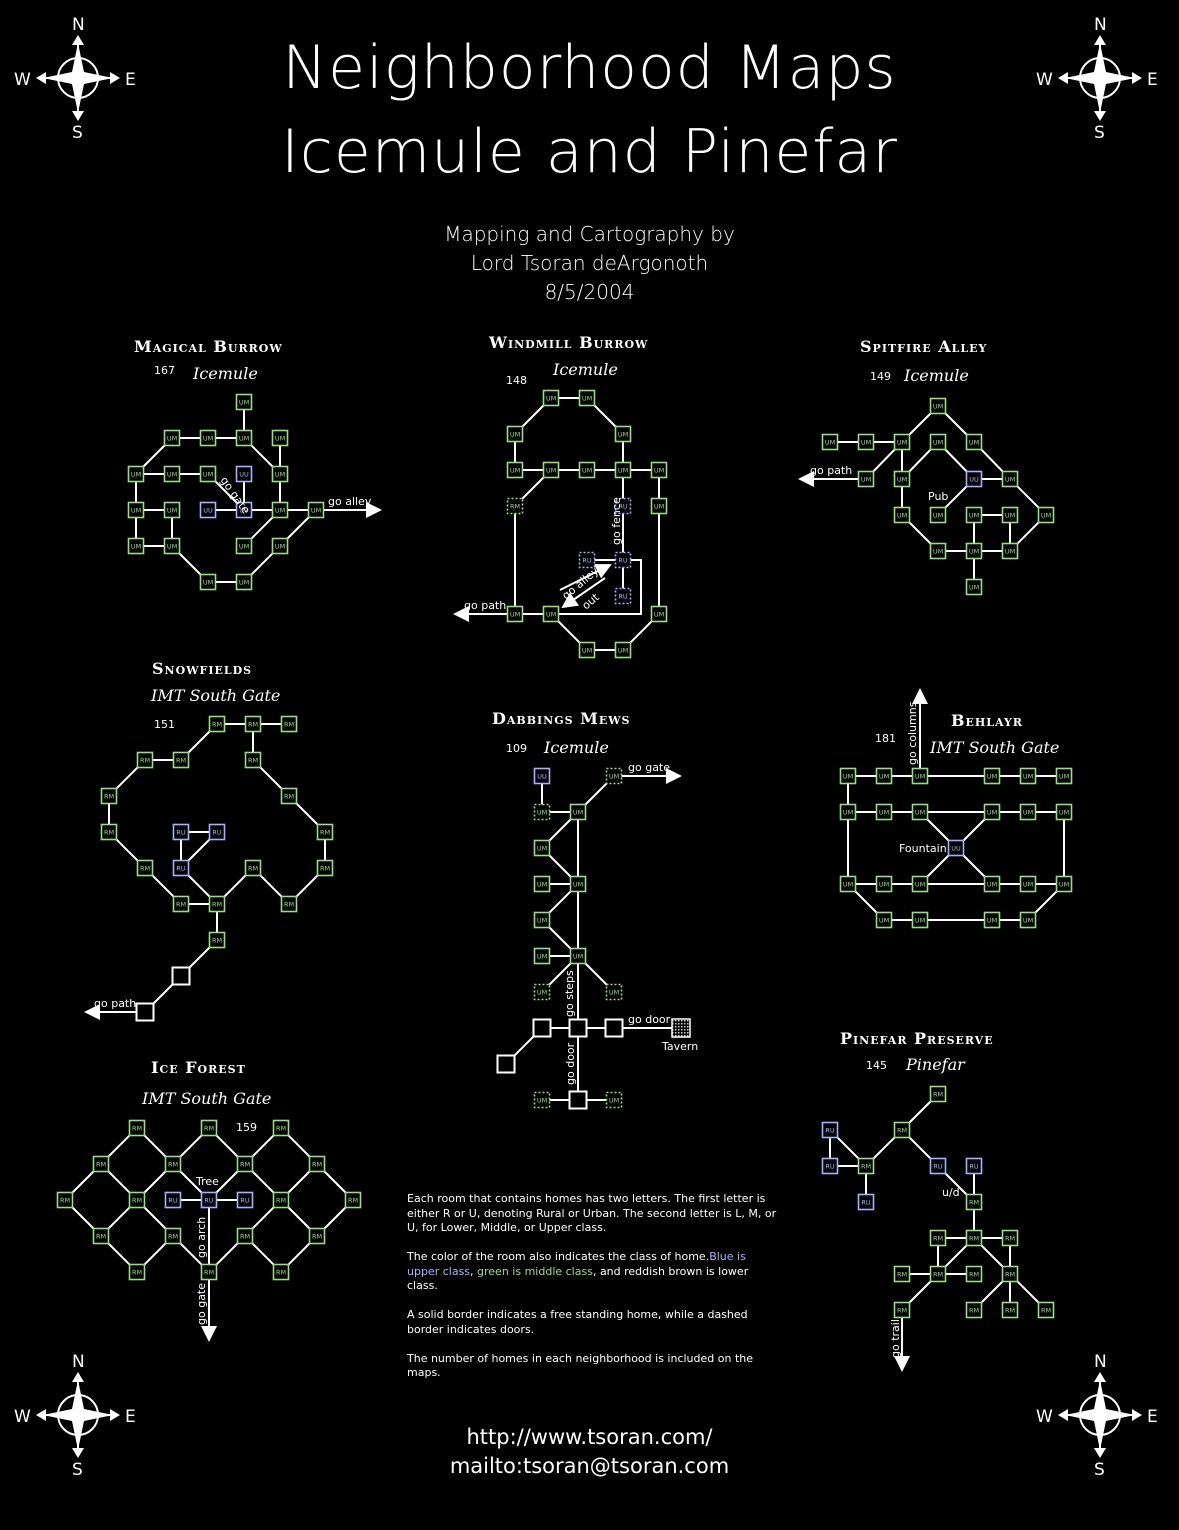 The height and width of the screenshot is (1530, 1179). Describe the element at coordinates (589, 68) in the screenshot. I see `page-title-line1: Neighborhood Maps` at that location.